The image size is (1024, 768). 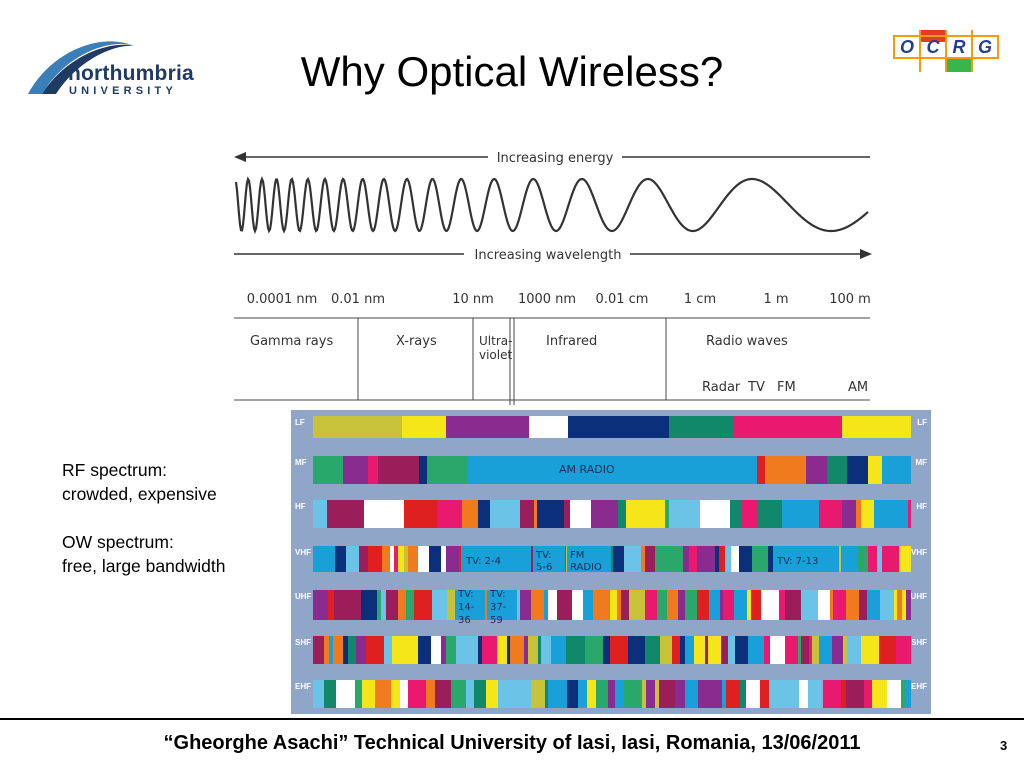 I want to click on band-label-right: VHF, so click(x=919, y=552).